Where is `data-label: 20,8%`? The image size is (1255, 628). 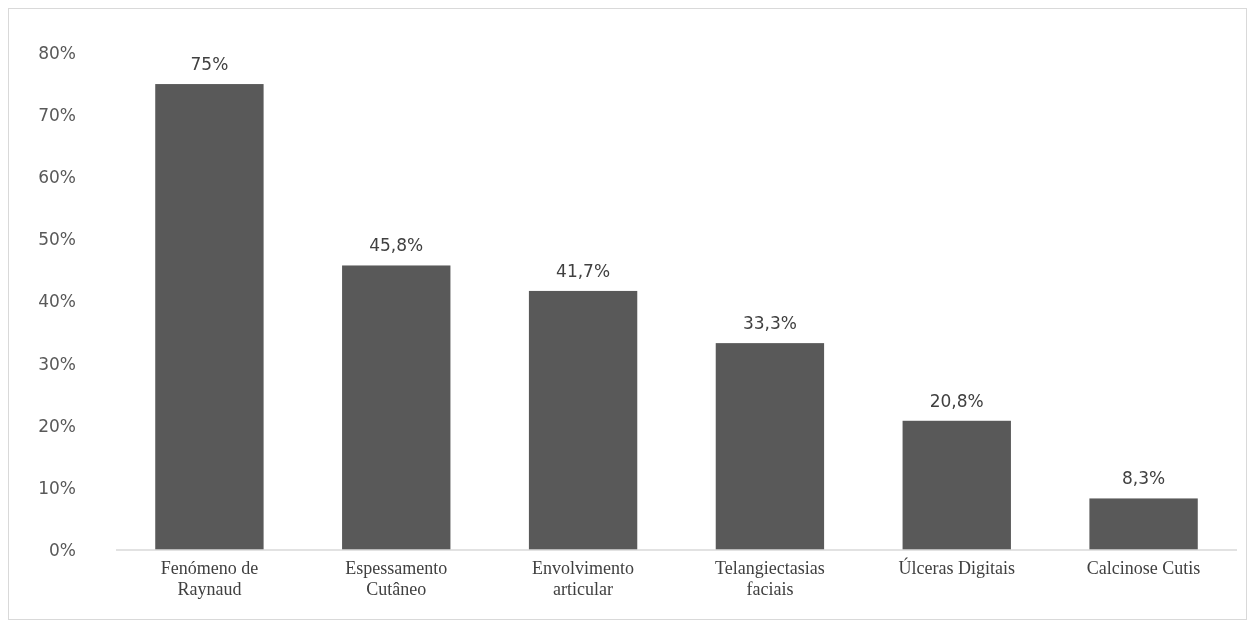
data-label: 20,8% is located at coordinates (956, 400).